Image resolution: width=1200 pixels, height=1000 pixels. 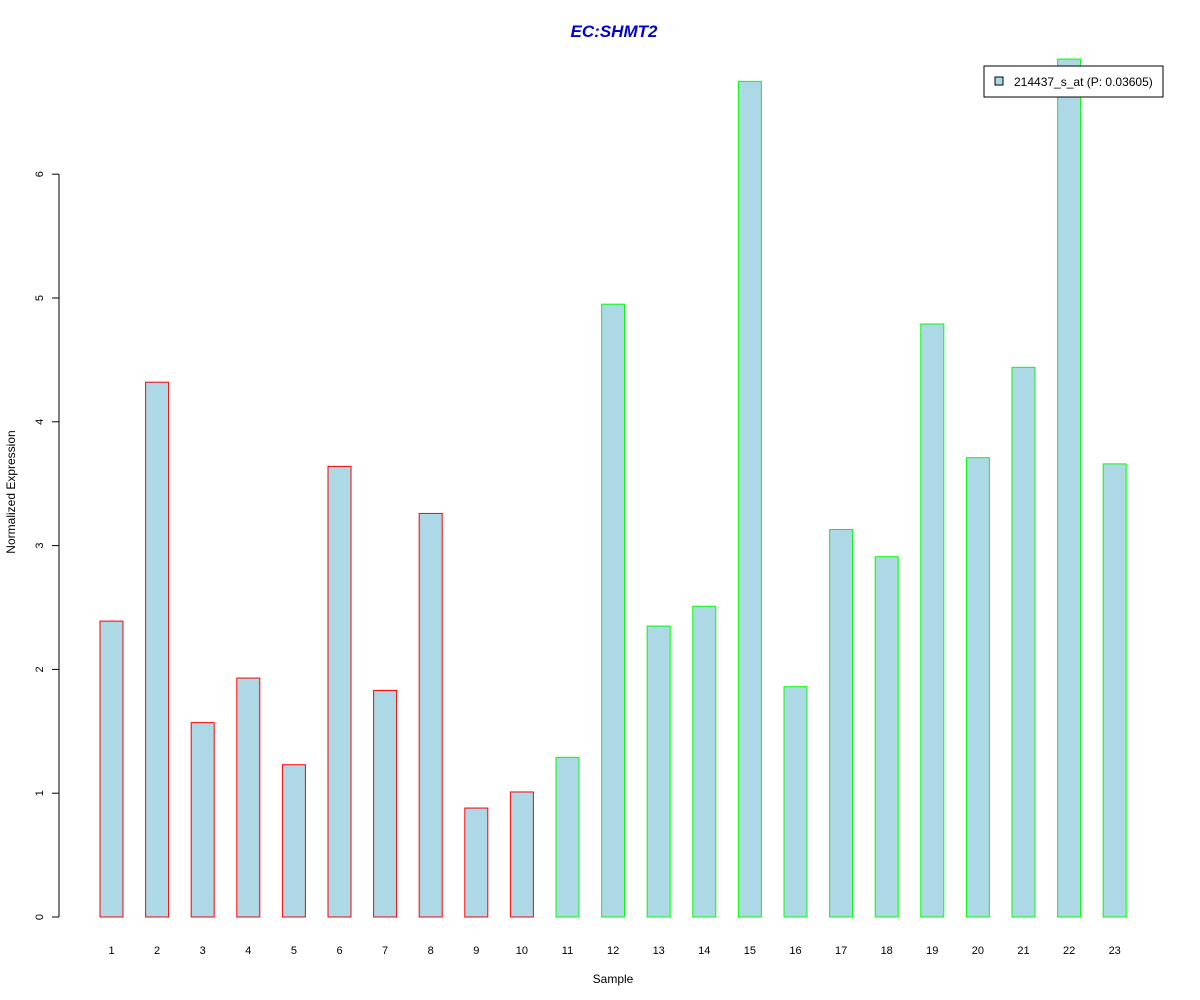 I want to click on x-tick-label-12: 12, so click(x=613, y=951).